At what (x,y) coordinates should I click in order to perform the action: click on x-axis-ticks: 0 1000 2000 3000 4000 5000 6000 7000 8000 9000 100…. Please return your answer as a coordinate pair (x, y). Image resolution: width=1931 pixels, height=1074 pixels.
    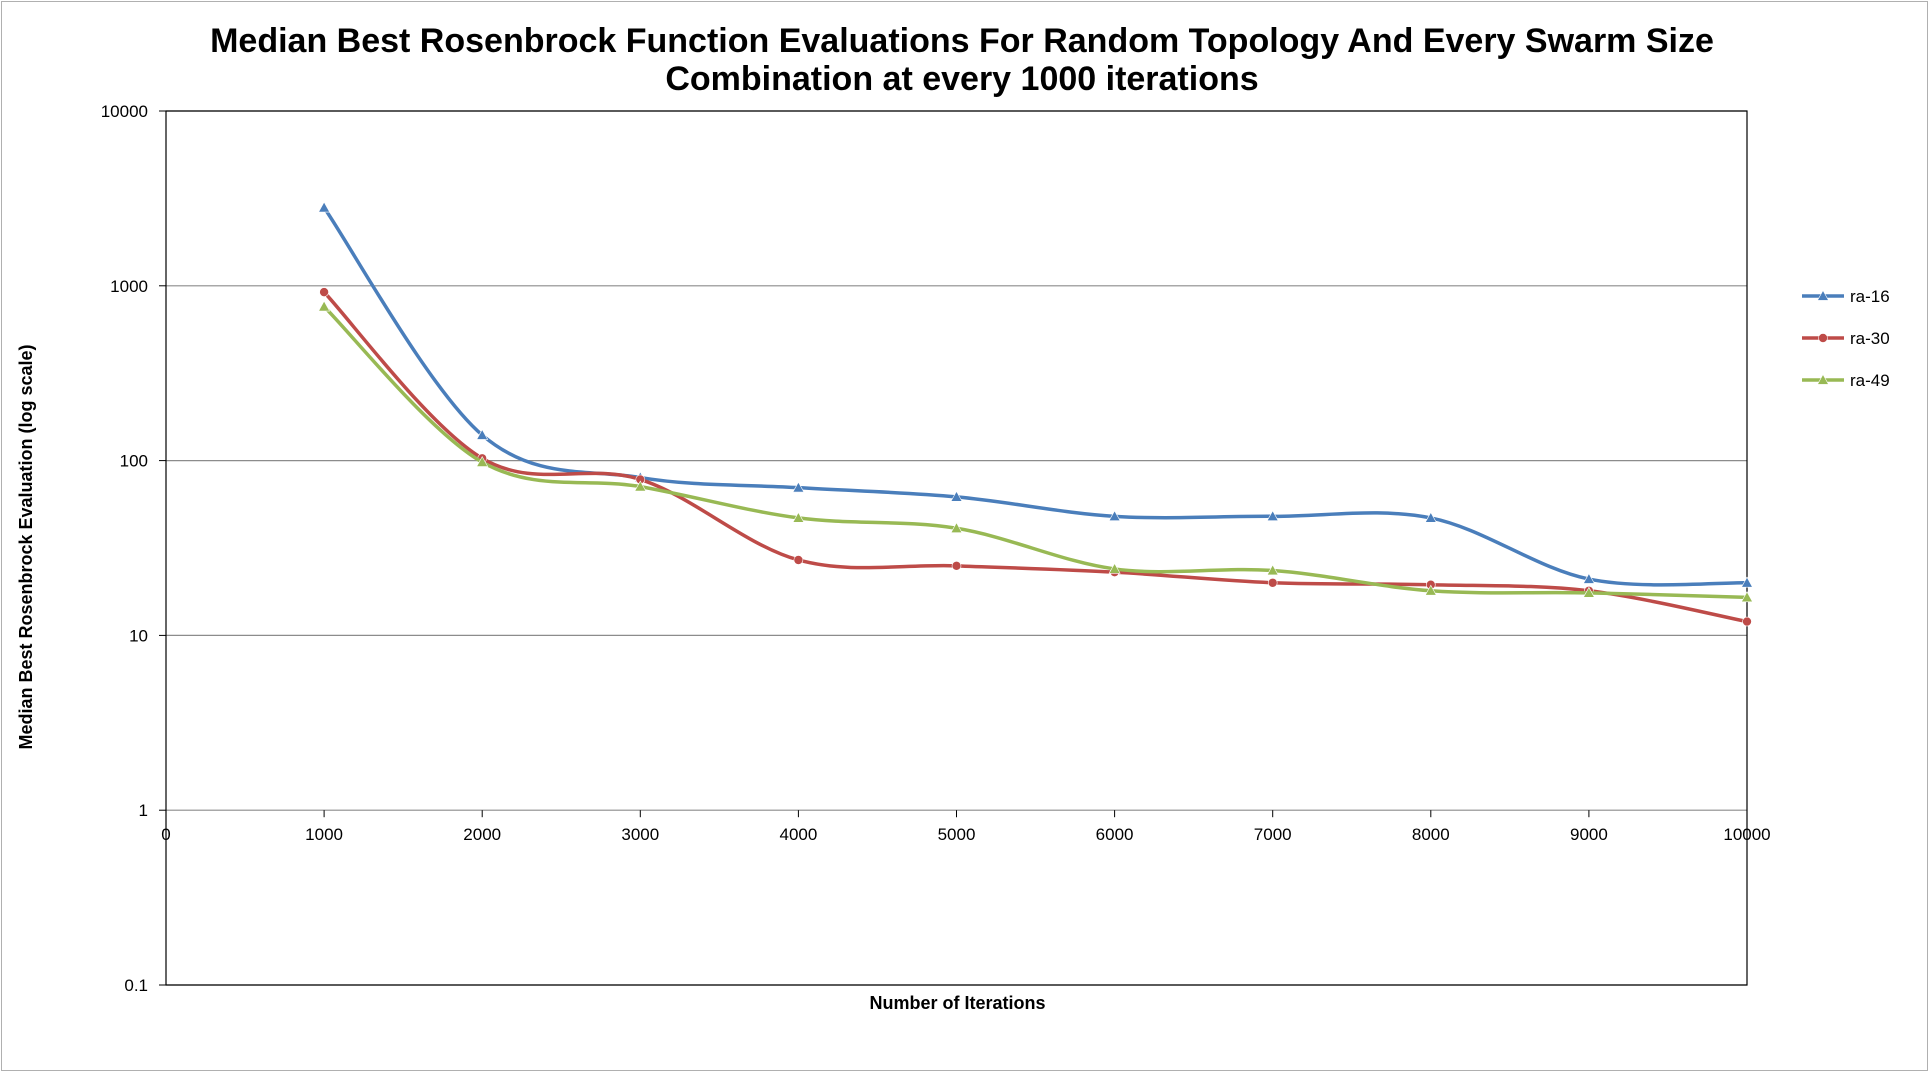
    Looking at the image, I should click on (966, 827).